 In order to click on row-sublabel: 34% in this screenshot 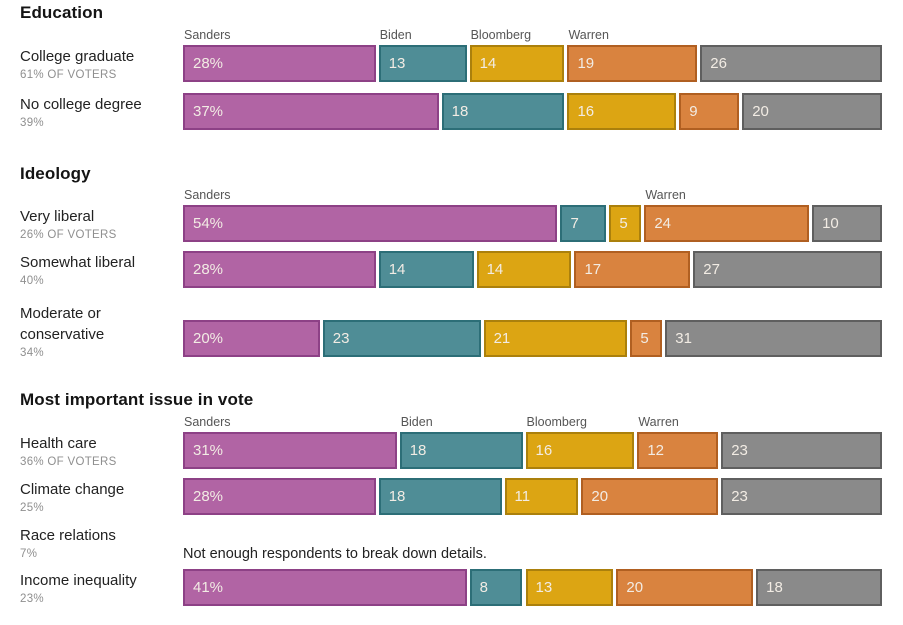, I will do `click(32, 353)`.